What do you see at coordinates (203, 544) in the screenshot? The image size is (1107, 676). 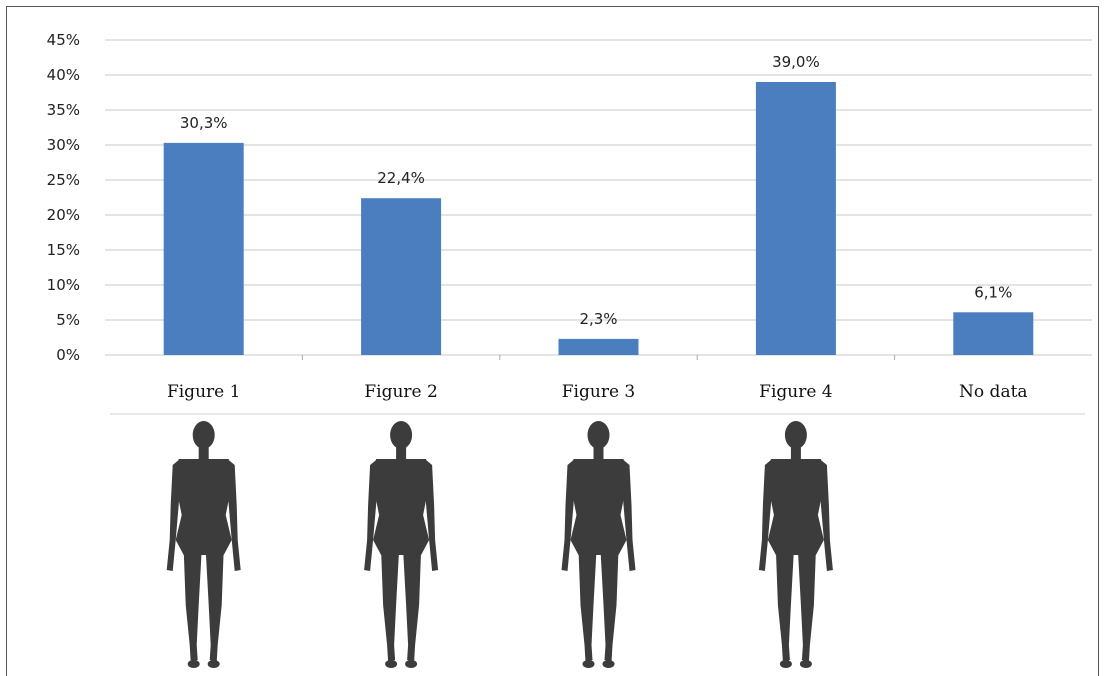 I see `figure-1-silhouette` at bounding box center [203, 544].